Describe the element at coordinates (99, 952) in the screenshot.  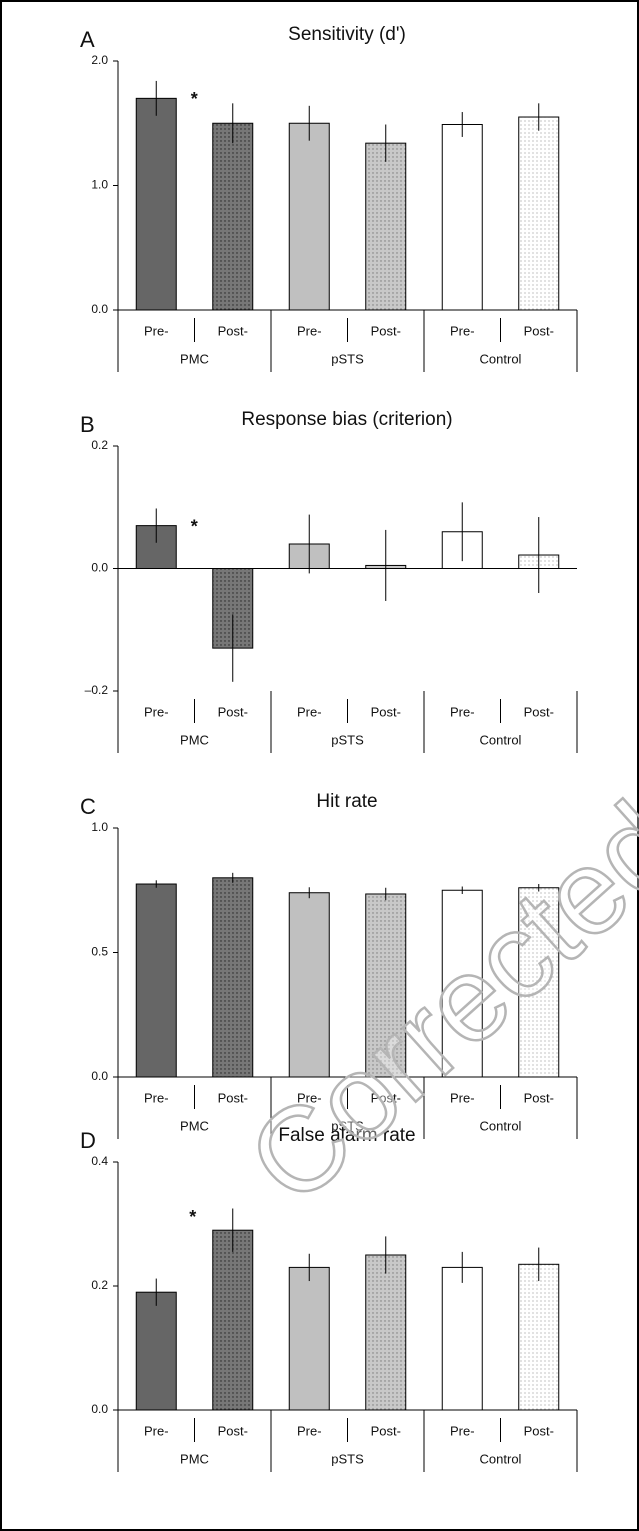
I see `y-tick-label: 0.5` at that location.